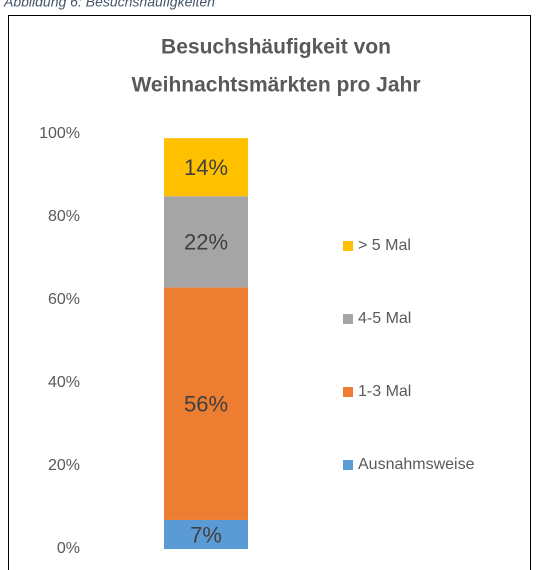  I want to click on y-tick-label: 100%, so click(59, 133).